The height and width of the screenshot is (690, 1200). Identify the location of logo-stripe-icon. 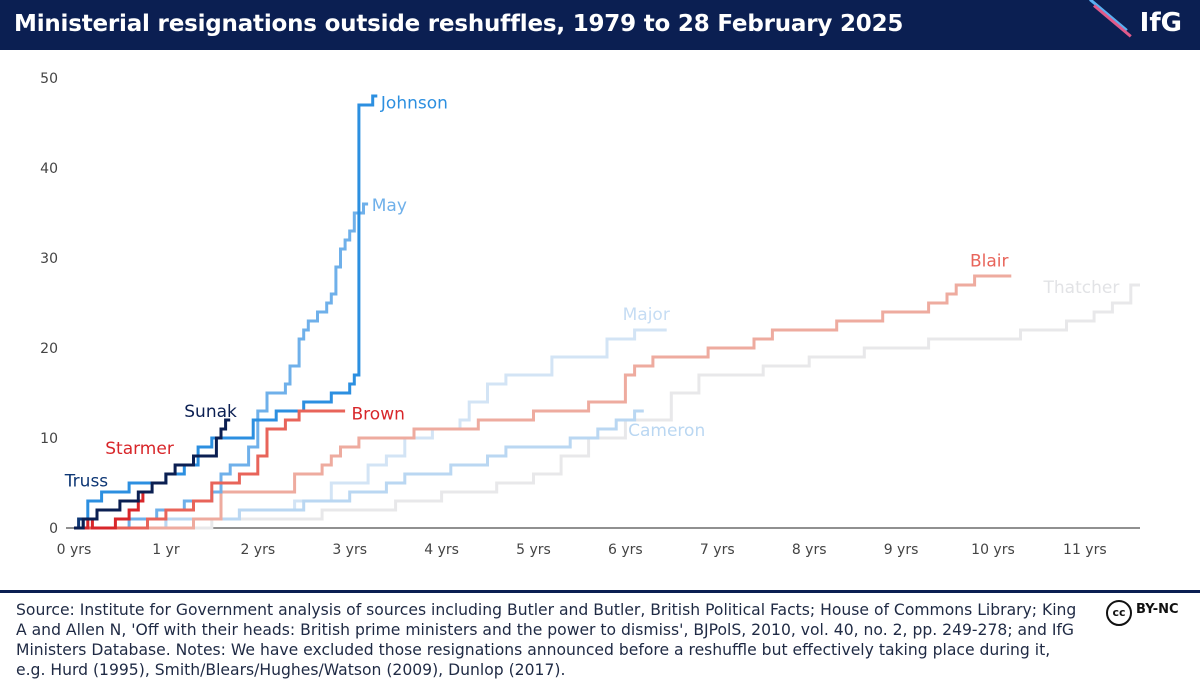
(1112, 21).